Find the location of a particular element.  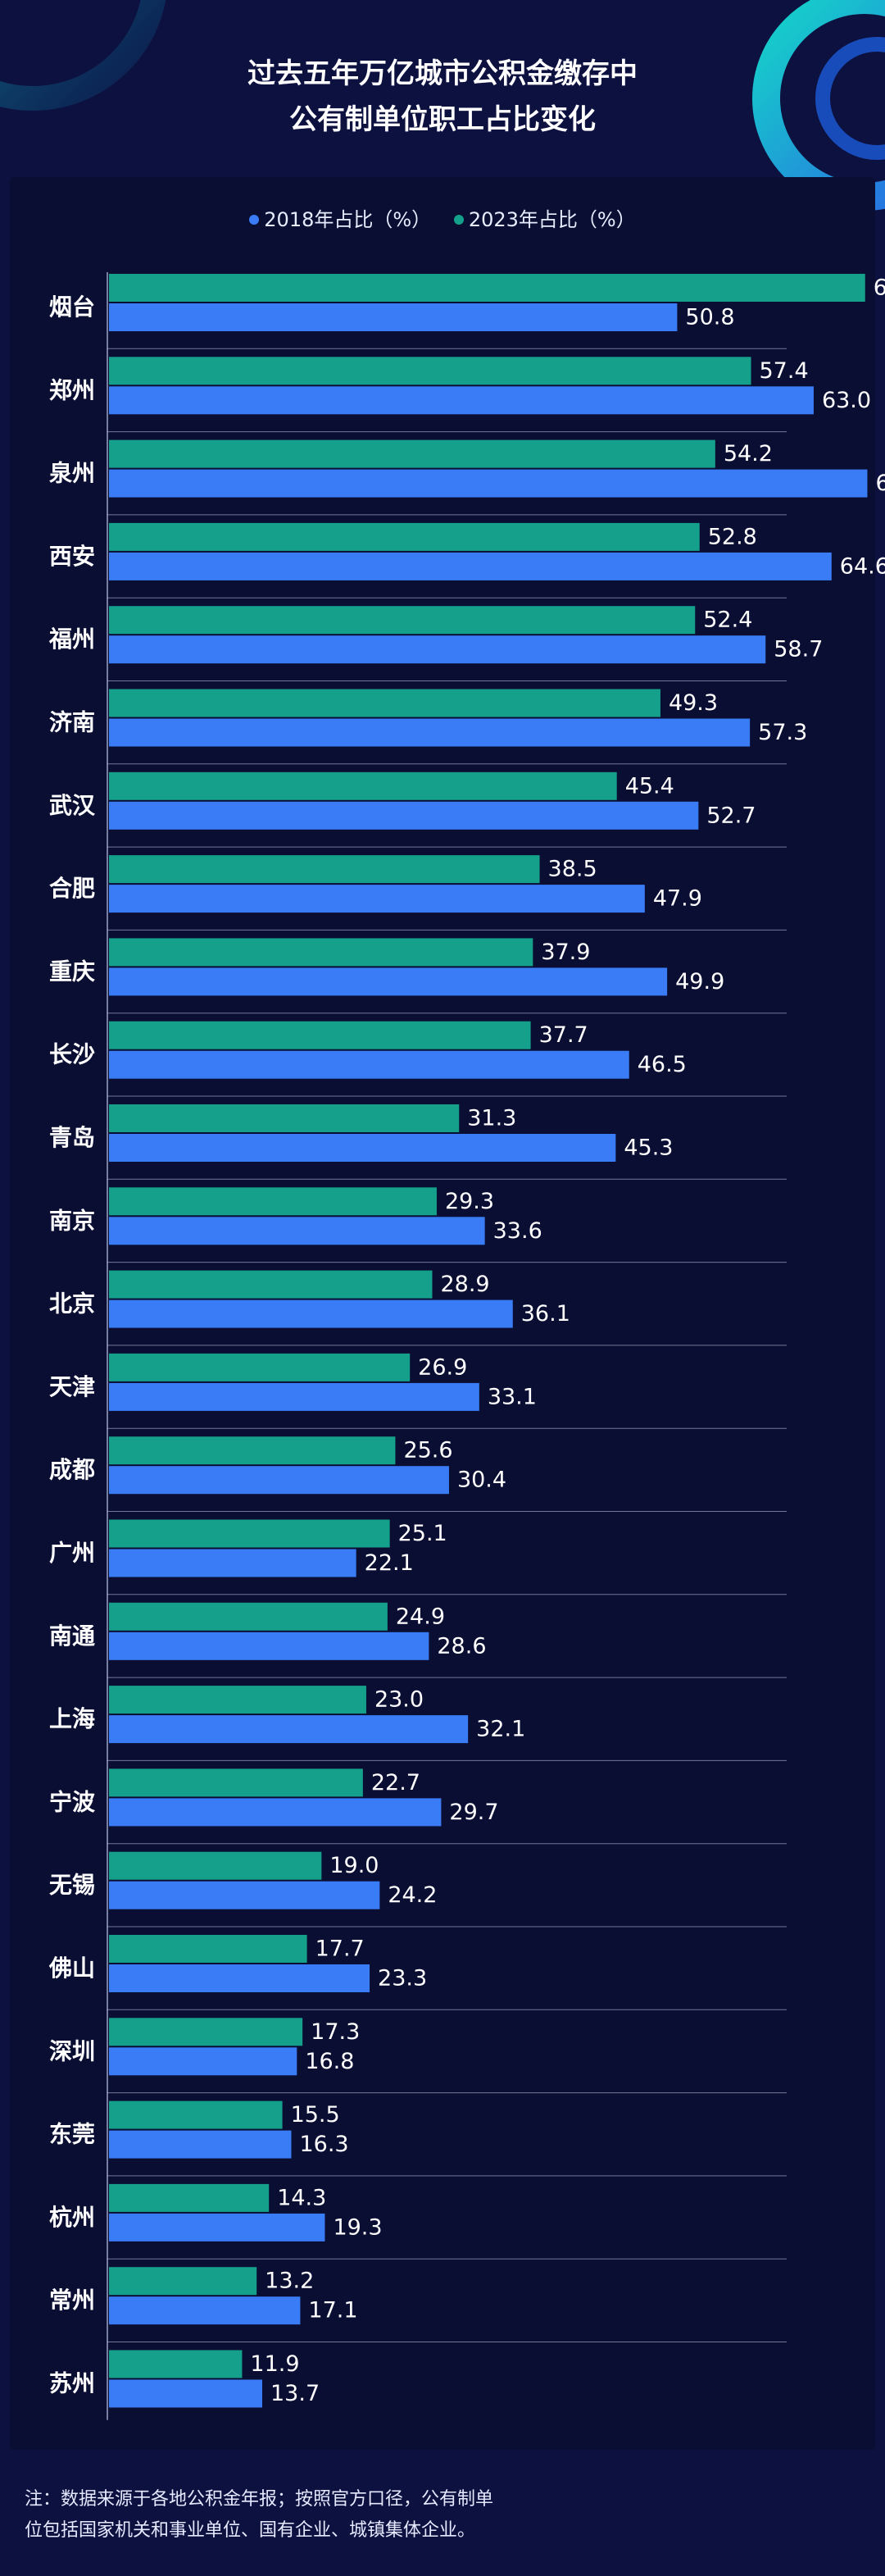

value-label-2023: 19.0 is located at coordinates (354, 1866).